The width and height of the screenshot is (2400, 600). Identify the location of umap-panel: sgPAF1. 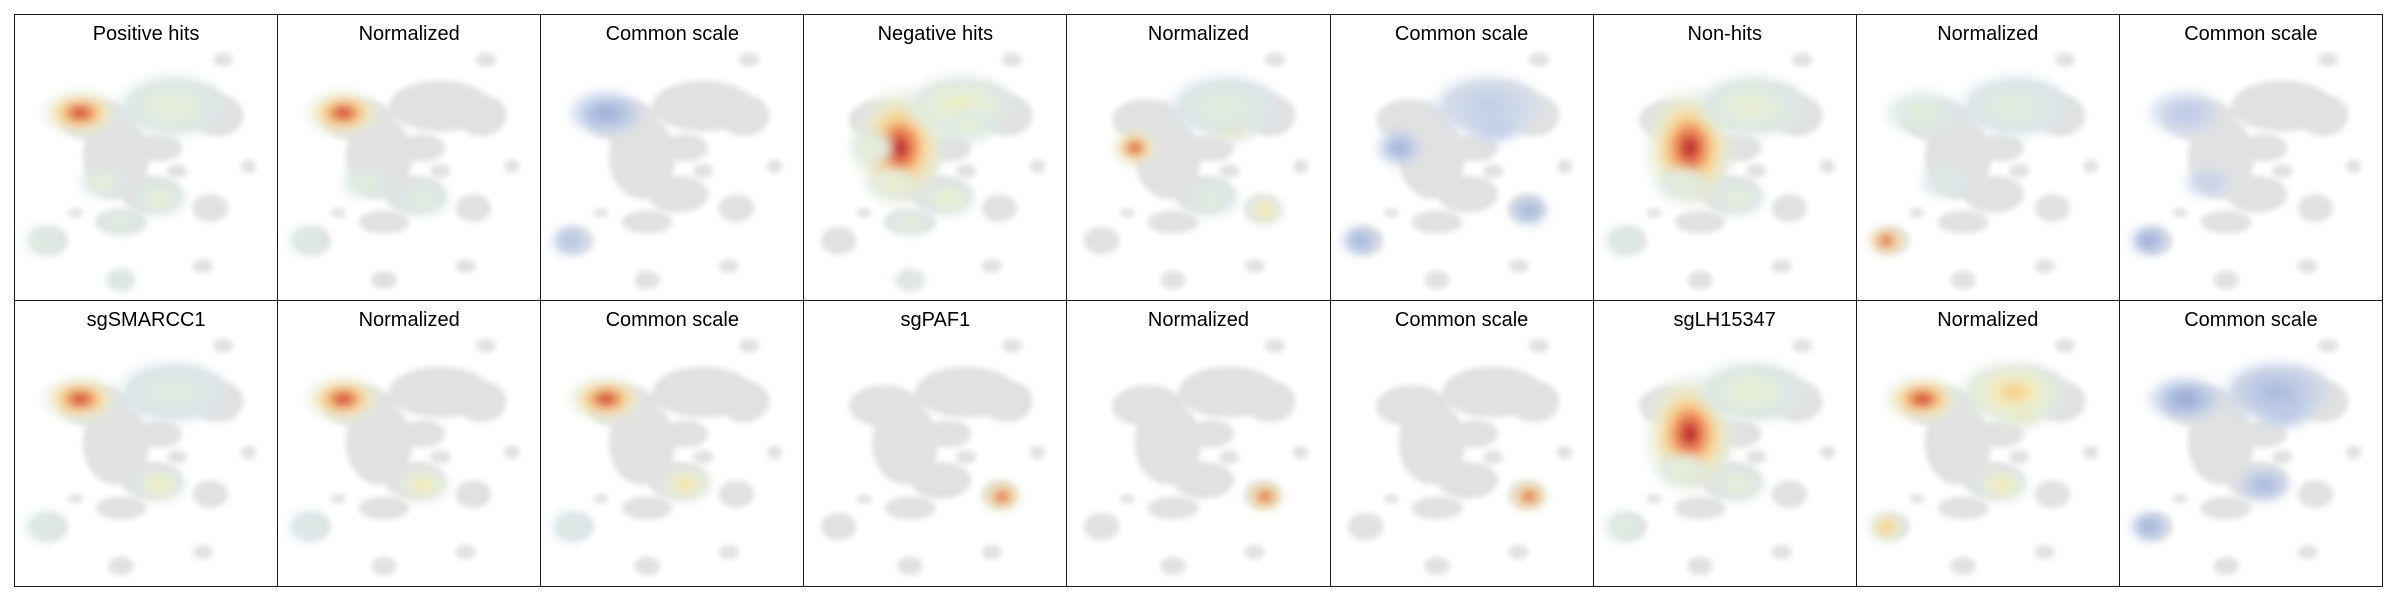
(935, 443).